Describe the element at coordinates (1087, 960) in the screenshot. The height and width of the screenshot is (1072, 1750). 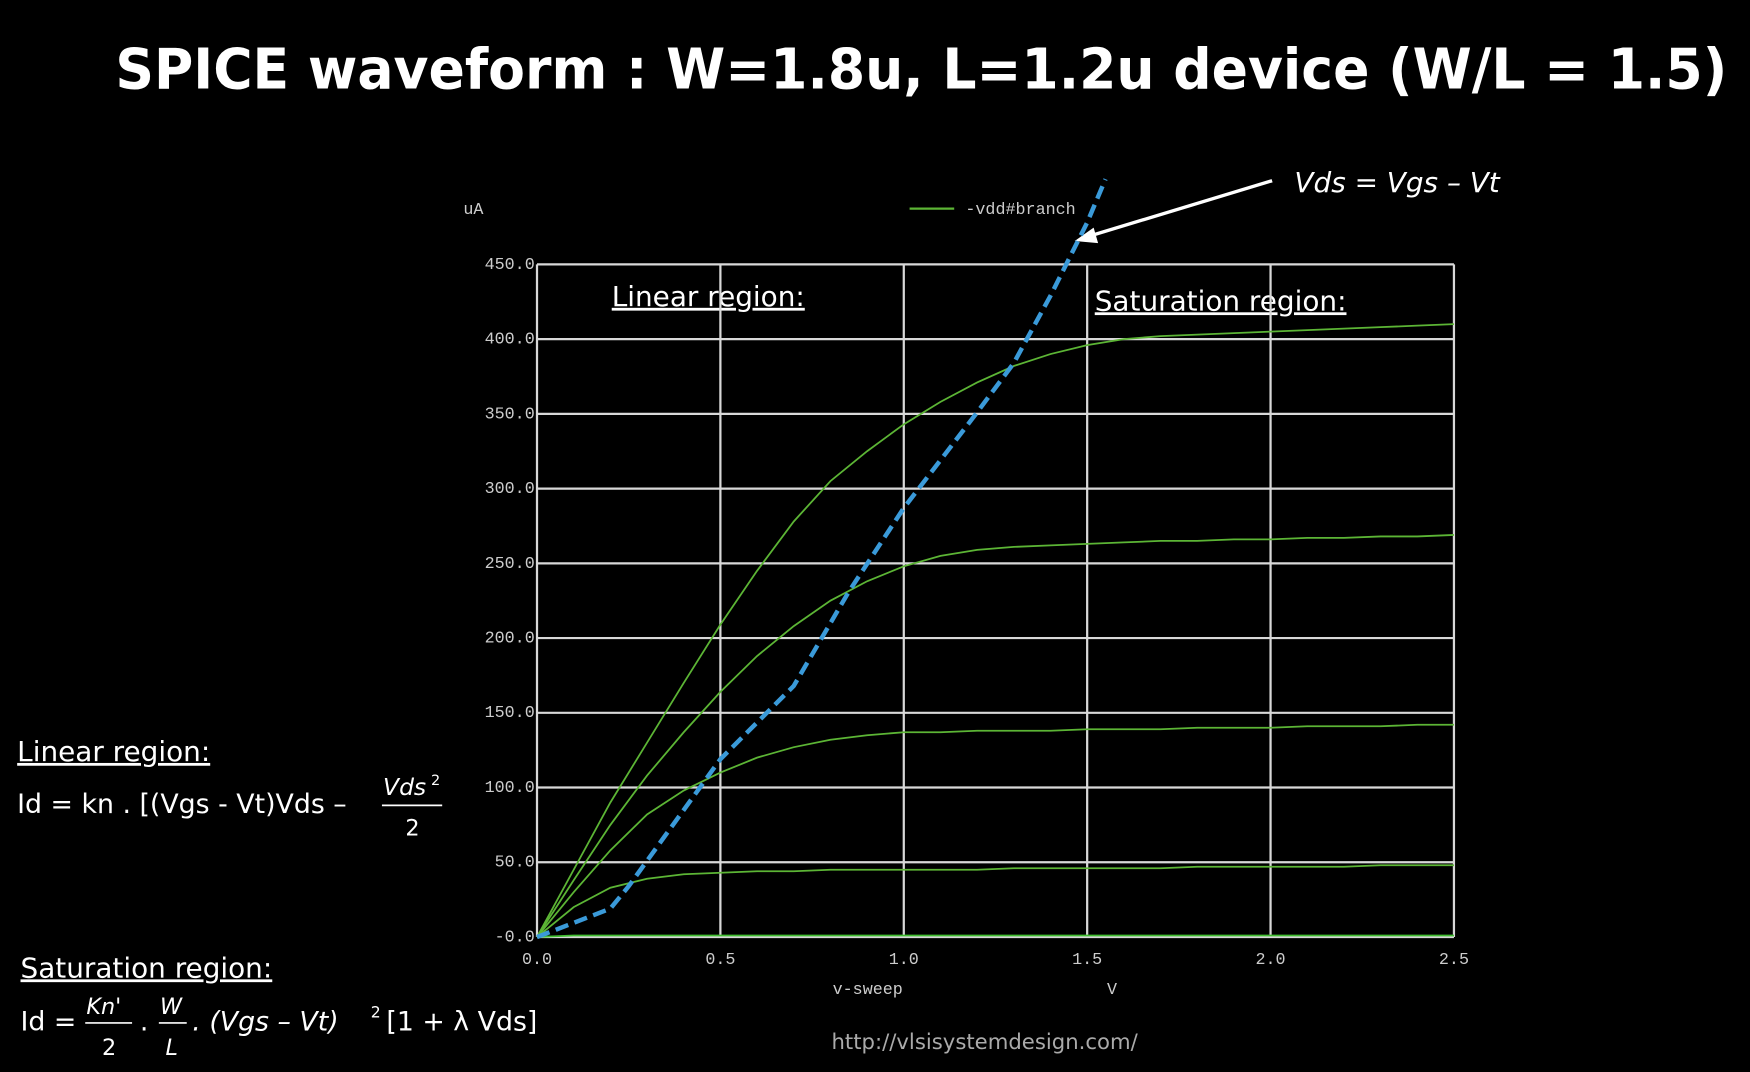
I see `x-tick-label: 1.5` at that location.